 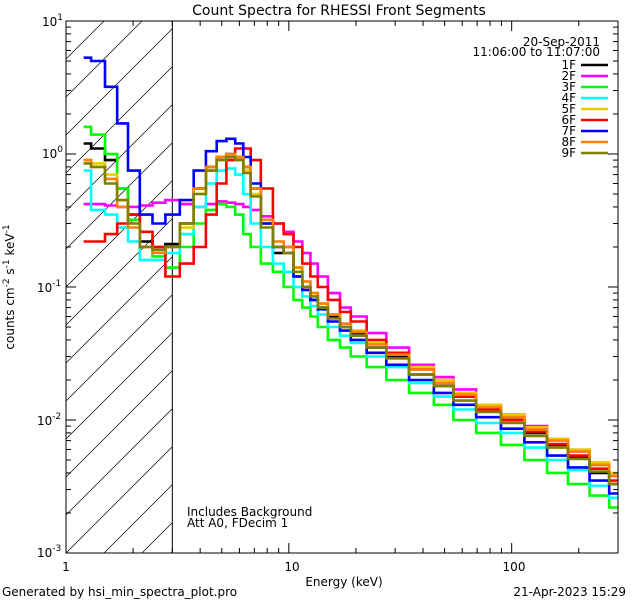 I want to click on attenuator-hatch-region, so click(x=119, y=287).